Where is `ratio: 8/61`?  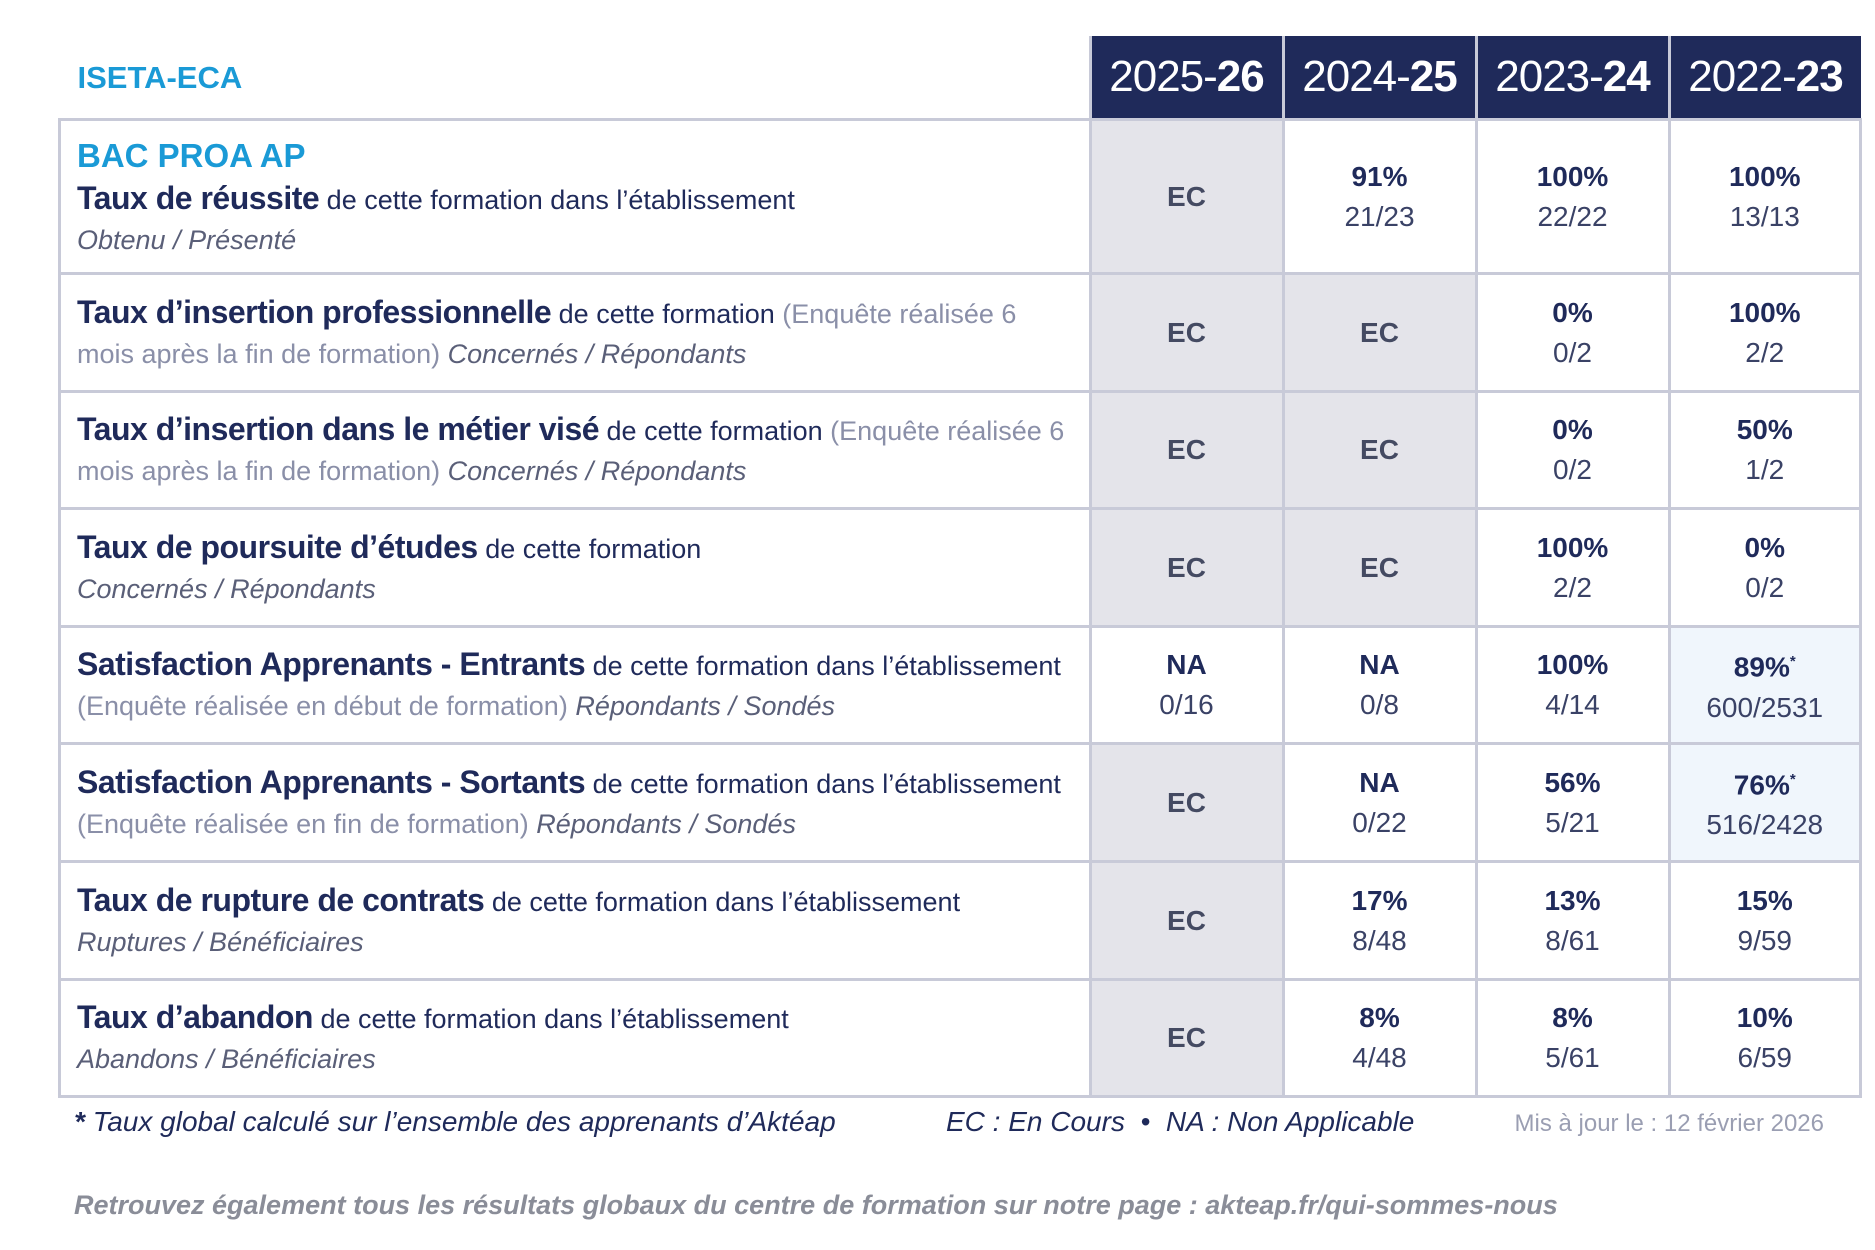 ratio: 8/61 is located at coordinates (1572, 940).